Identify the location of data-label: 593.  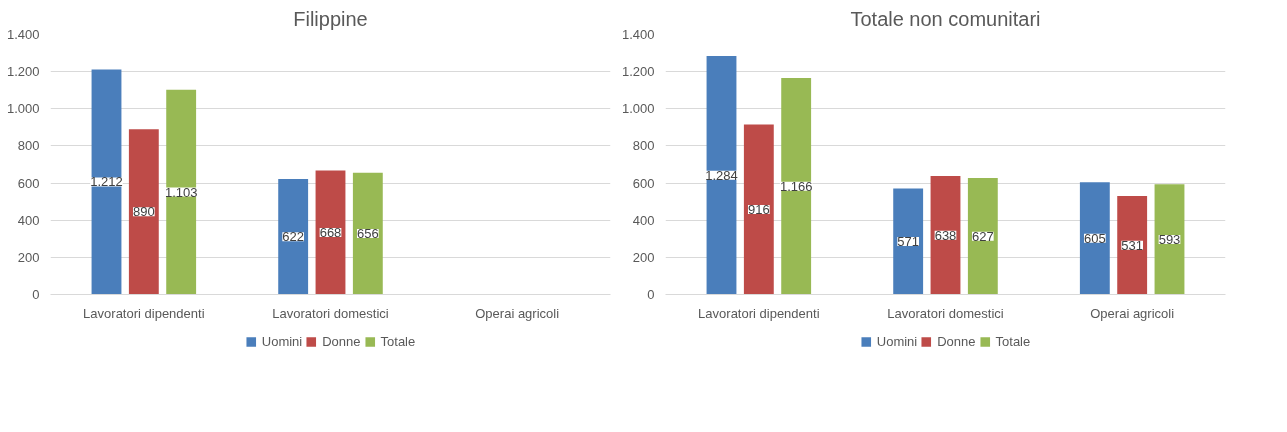
(1169, 239).